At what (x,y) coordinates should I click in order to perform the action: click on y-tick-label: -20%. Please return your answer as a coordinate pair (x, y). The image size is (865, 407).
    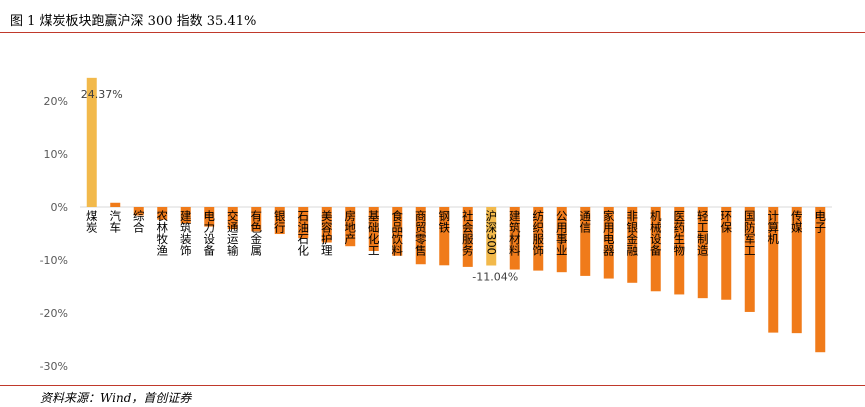
    Looking at the image, I should click on (54, 313).